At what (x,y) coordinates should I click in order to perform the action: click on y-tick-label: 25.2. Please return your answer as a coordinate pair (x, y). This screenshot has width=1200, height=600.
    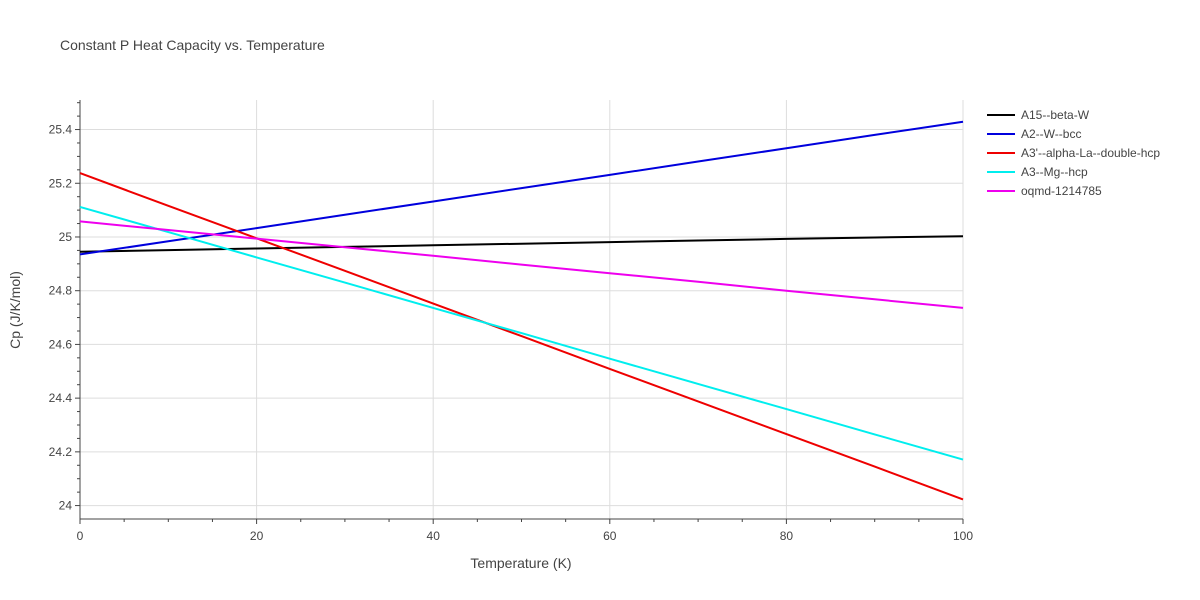
    Looking at the image, I should click on (61, 183).